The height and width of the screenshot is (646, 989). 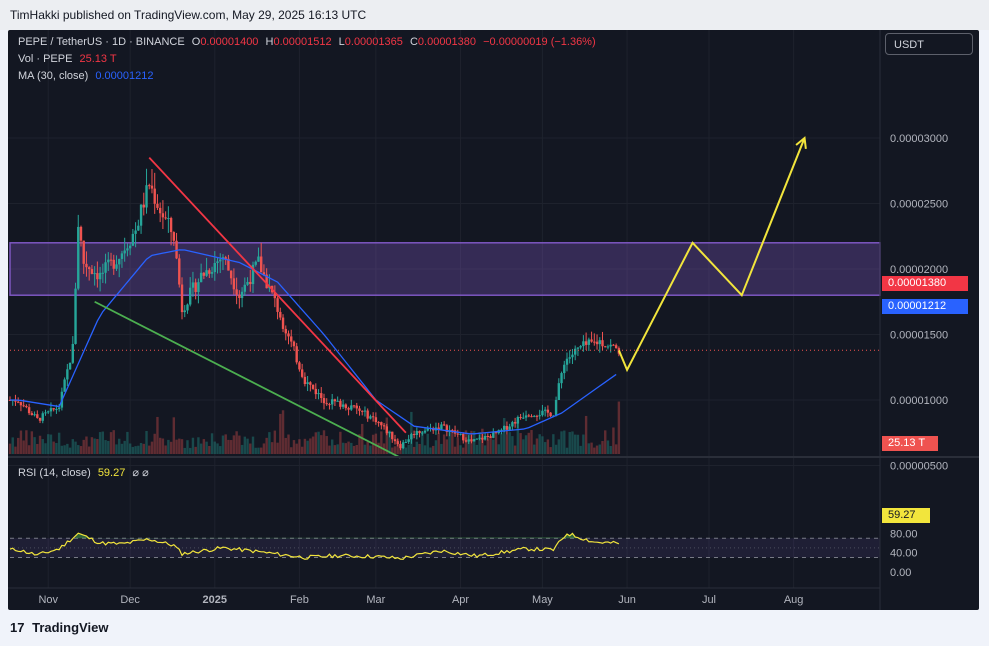 I want to click on close-label: C, so click(x=413, y=42).